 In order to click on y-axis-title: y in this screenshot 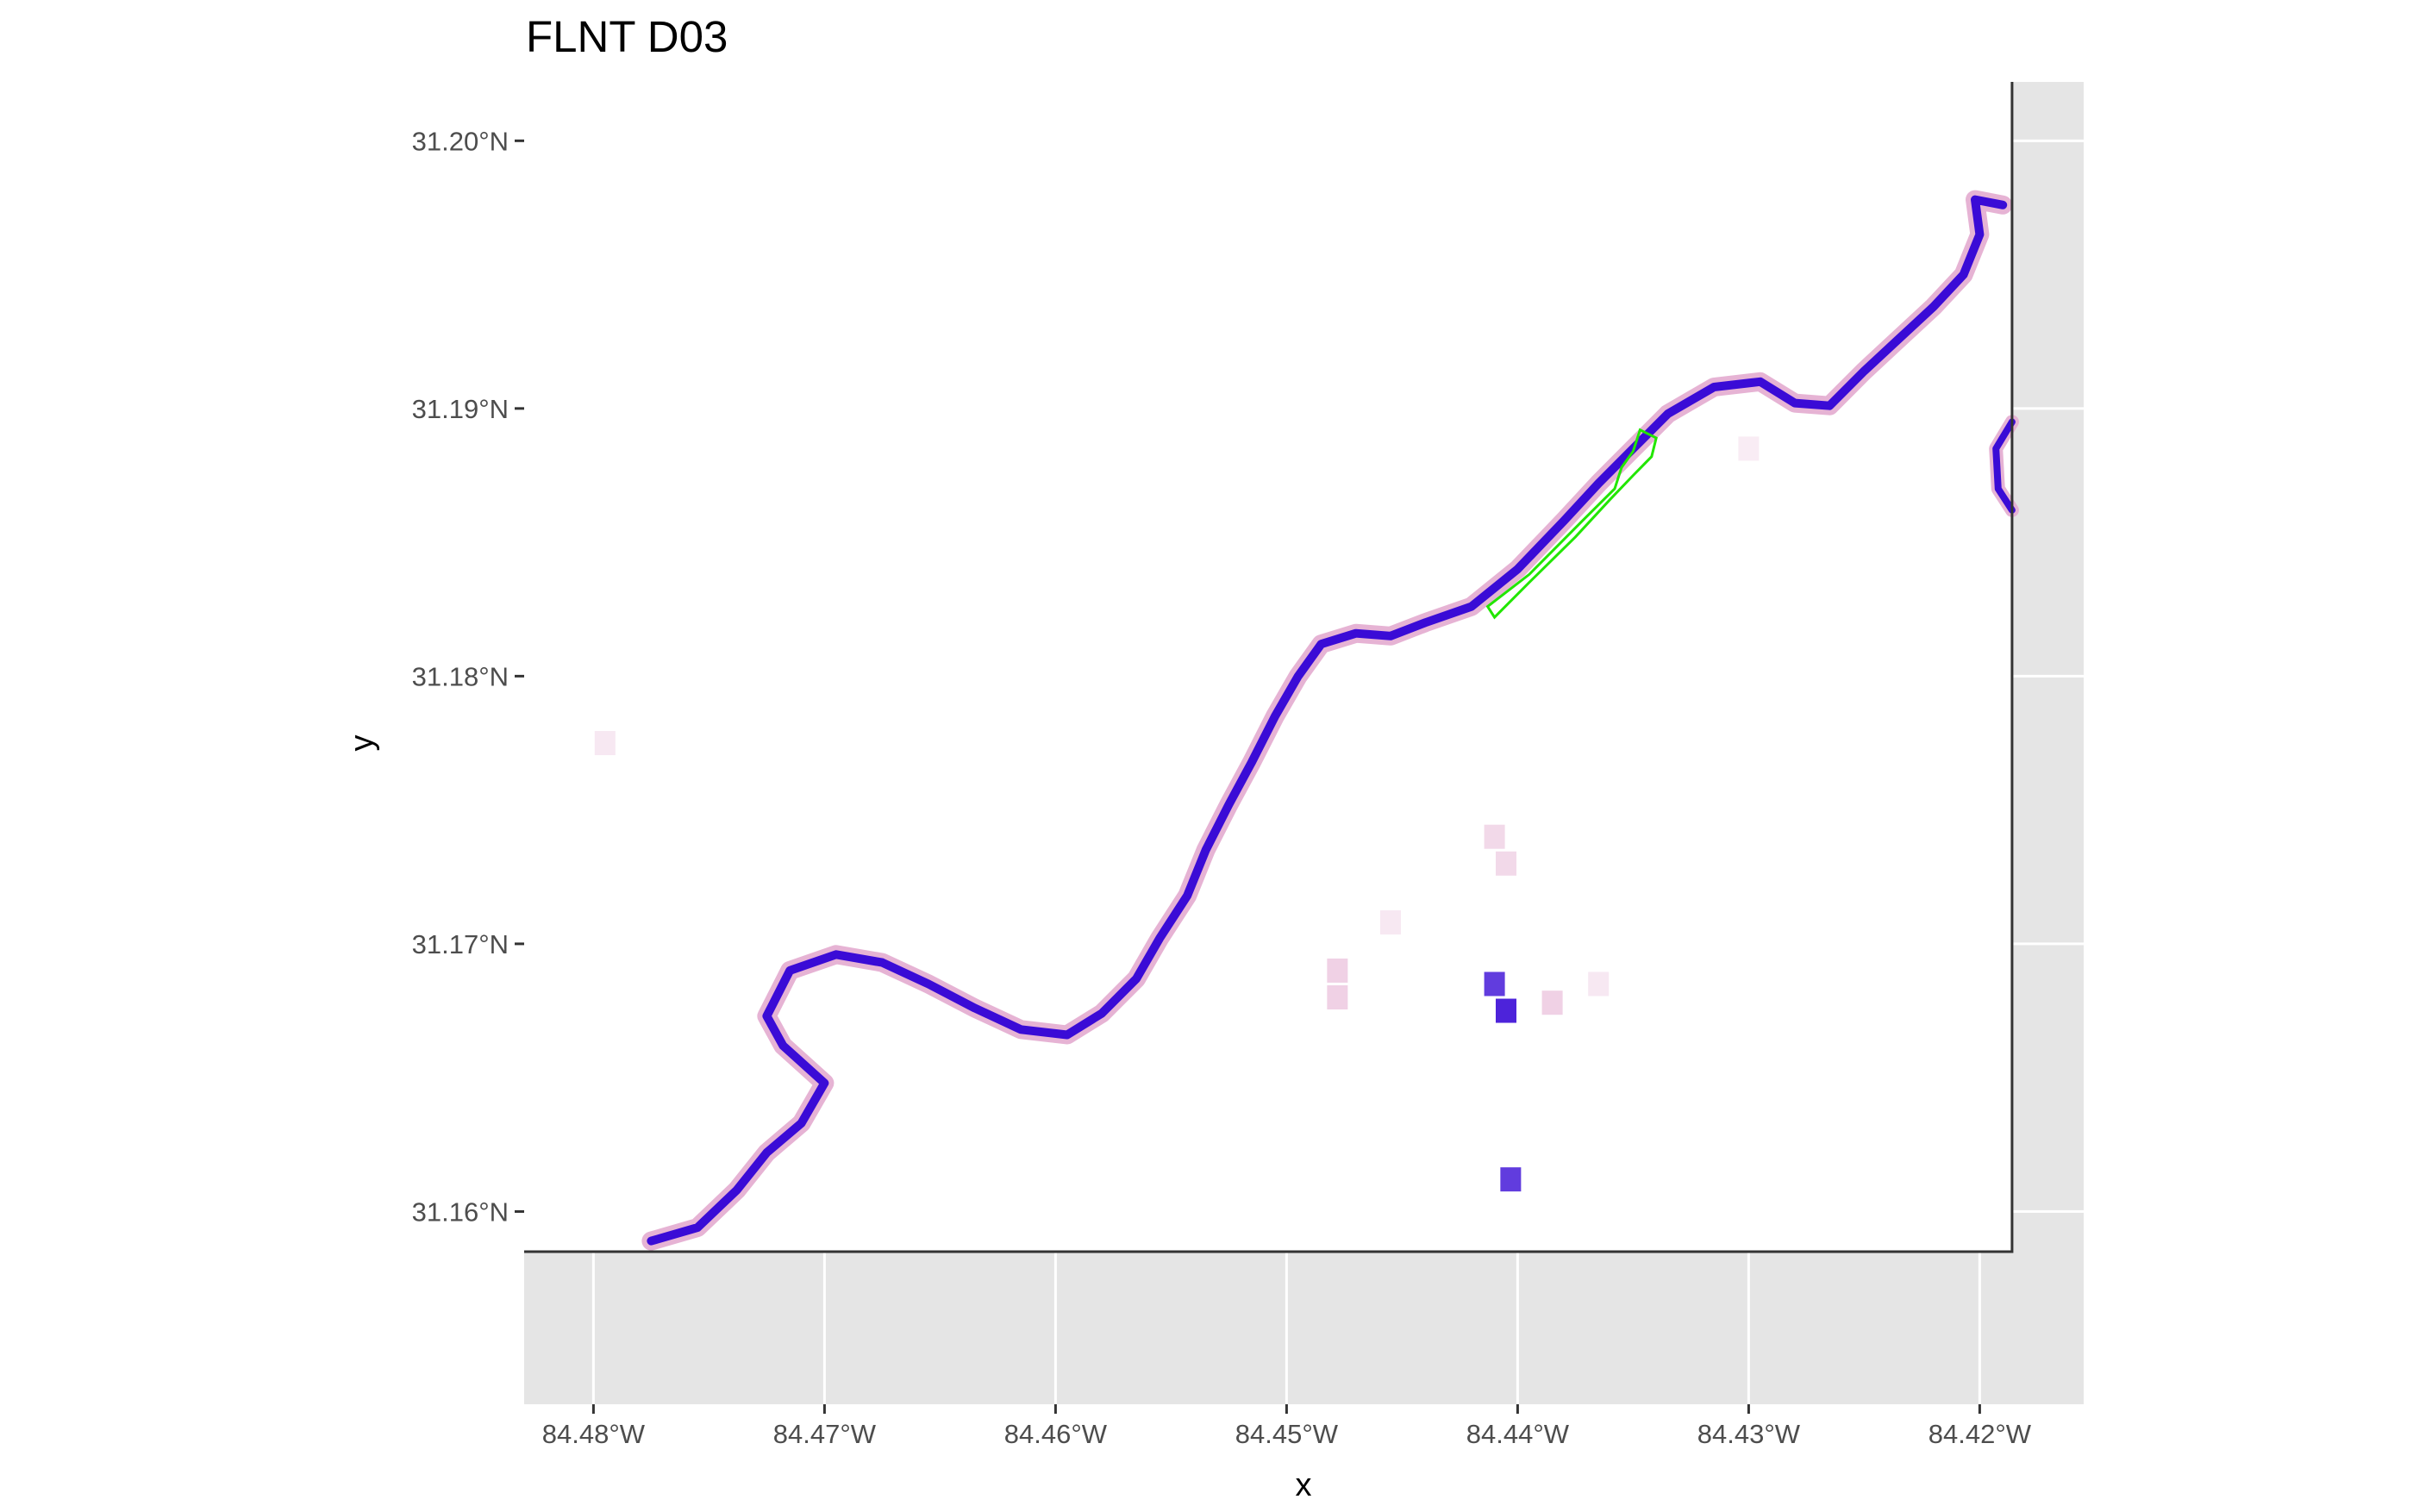, I will do `click(362, 743)`.